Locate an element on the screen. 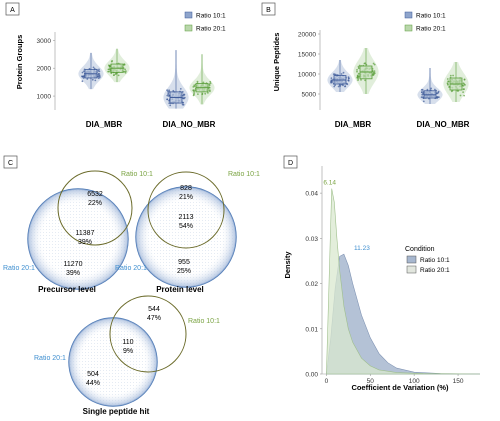 Image resolution: width=500 pixels, height=421 pixels. chartA-marks is located at coordinates (146, 78).